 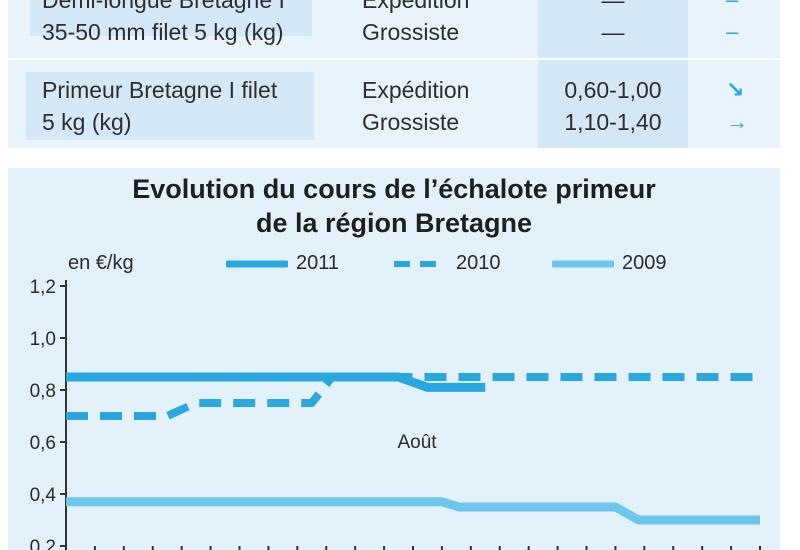 I want to click on trend-cell: ↘ →, so click(x=737, y=106).